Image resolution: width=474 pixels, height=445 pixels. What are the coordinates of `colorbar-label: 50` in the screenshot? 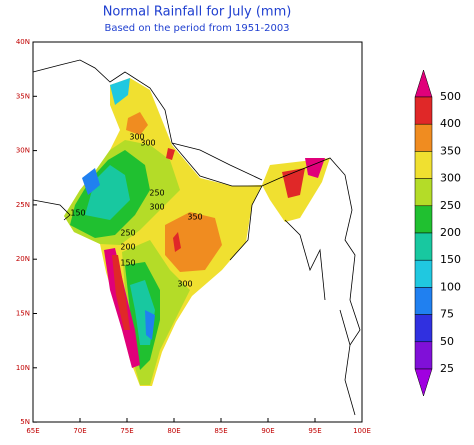 It's located at (447, 341).